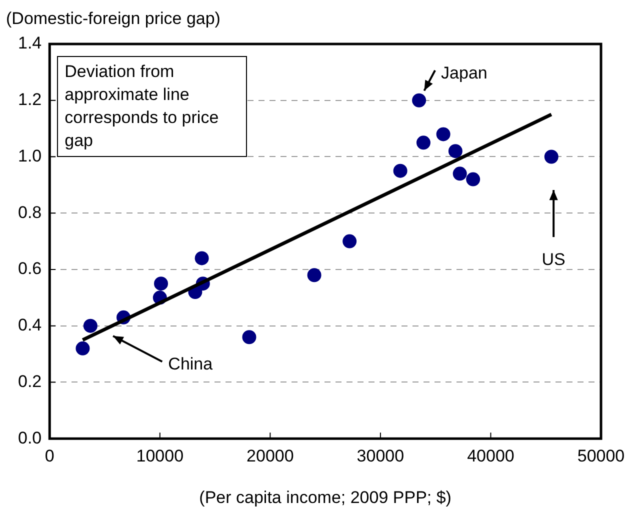  I want to click on x-tick-label: 40000, so click(490, 456).